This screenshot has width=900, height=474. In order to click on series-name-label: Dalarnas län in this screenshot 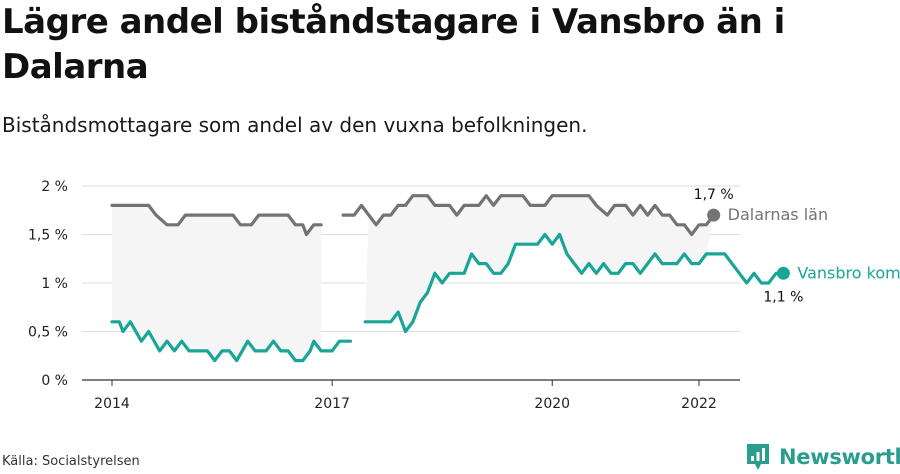, I will do `click(778, 214)`.